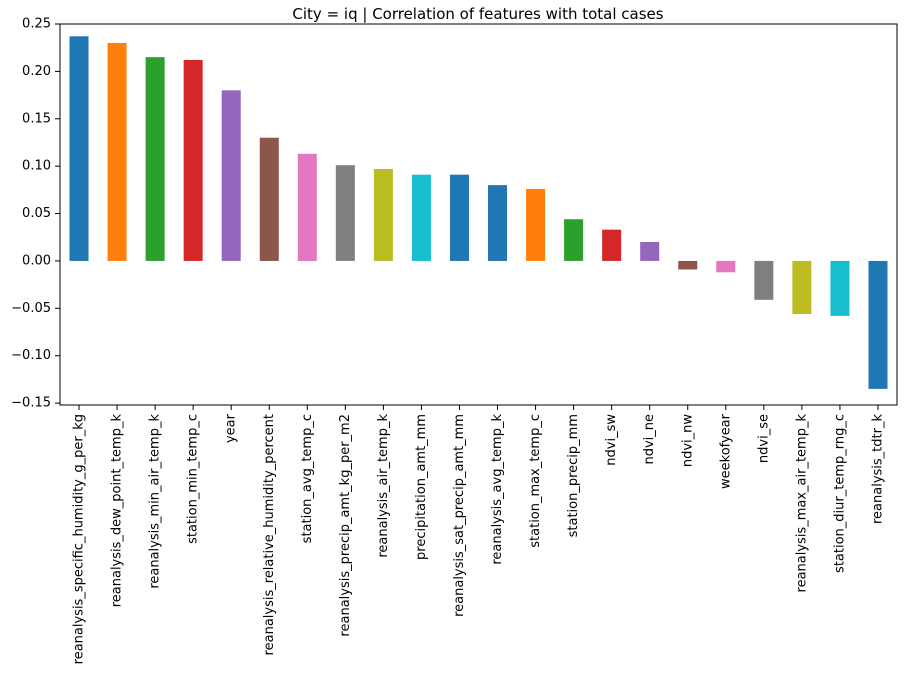 The image size is (907, 677). What do you see at coordinates (498, 223) in the screenshot?
I see `bar-reanalysis-avg-temp-k` at bounding box center [498, 223].